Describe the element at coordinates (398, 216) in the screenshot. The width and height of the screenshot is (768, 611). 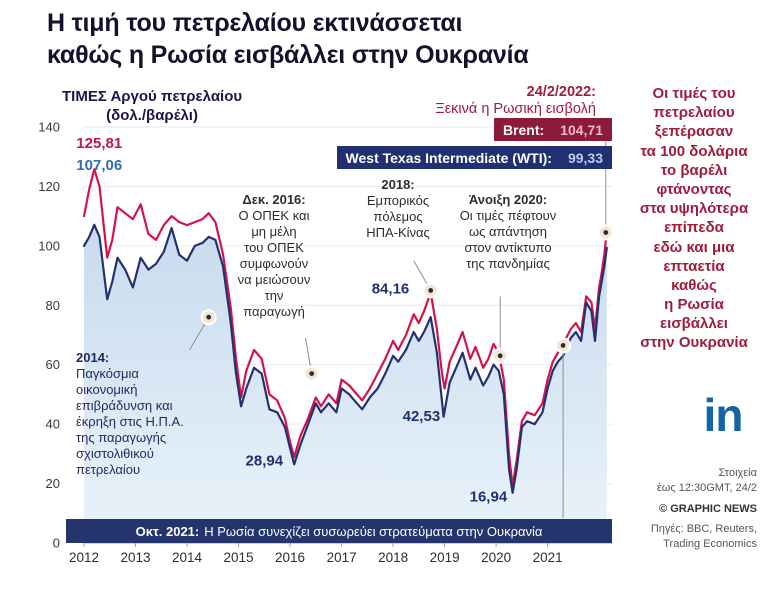
I see `callout-2018-body: Εμπορικός πόλεμος ΗΠΑ-Κίνας` at that location.